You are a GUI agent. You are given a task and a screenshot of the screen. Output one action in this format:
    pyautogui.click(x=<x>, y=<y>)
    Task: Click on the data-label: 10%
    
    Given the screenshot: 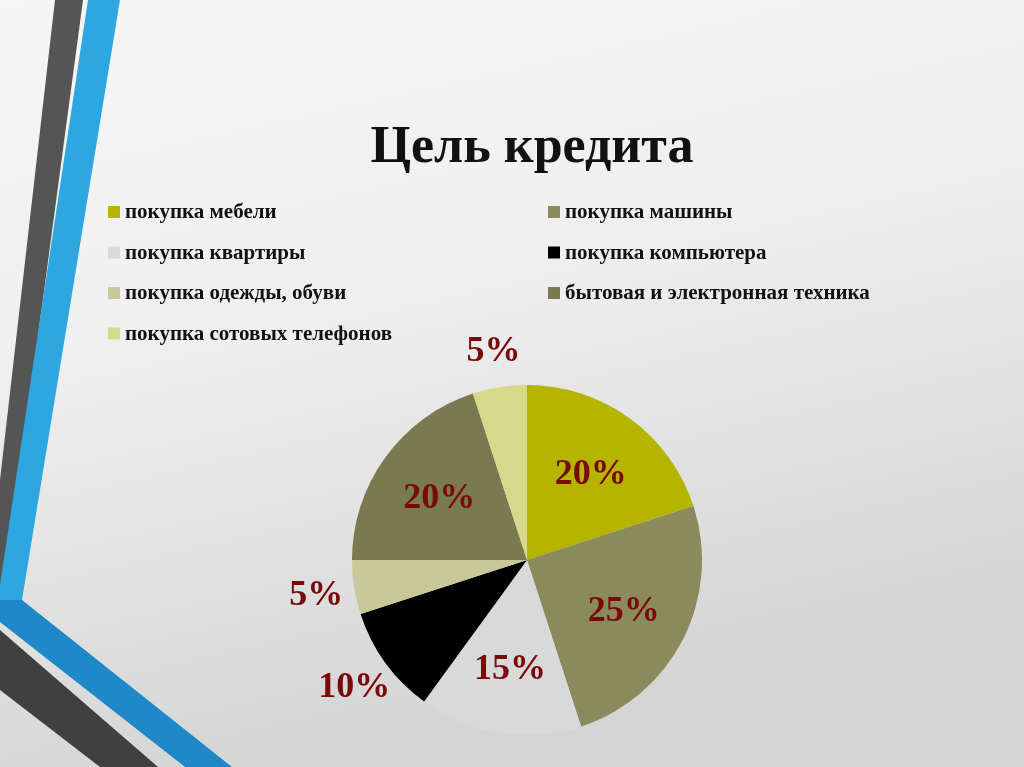 What is the action you would take?
    pyautogui.click(x=354, y=685)
    